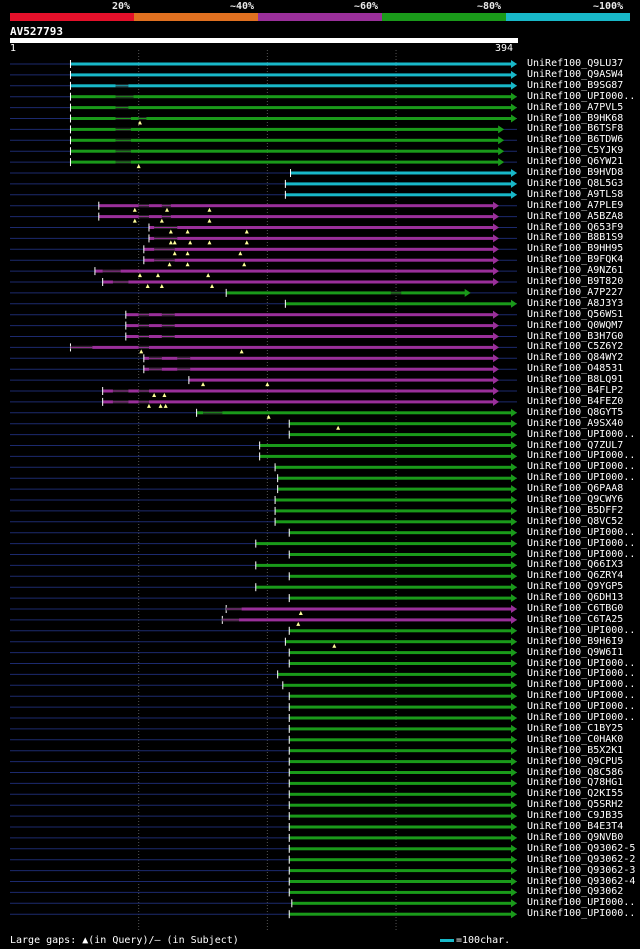 Image resolution: width=640 pixels, height=949 pixels. Describe the element at coordinates (575, 85) in the screenshot. I see `hit-label: UniRef100_B9SG87` at that location.